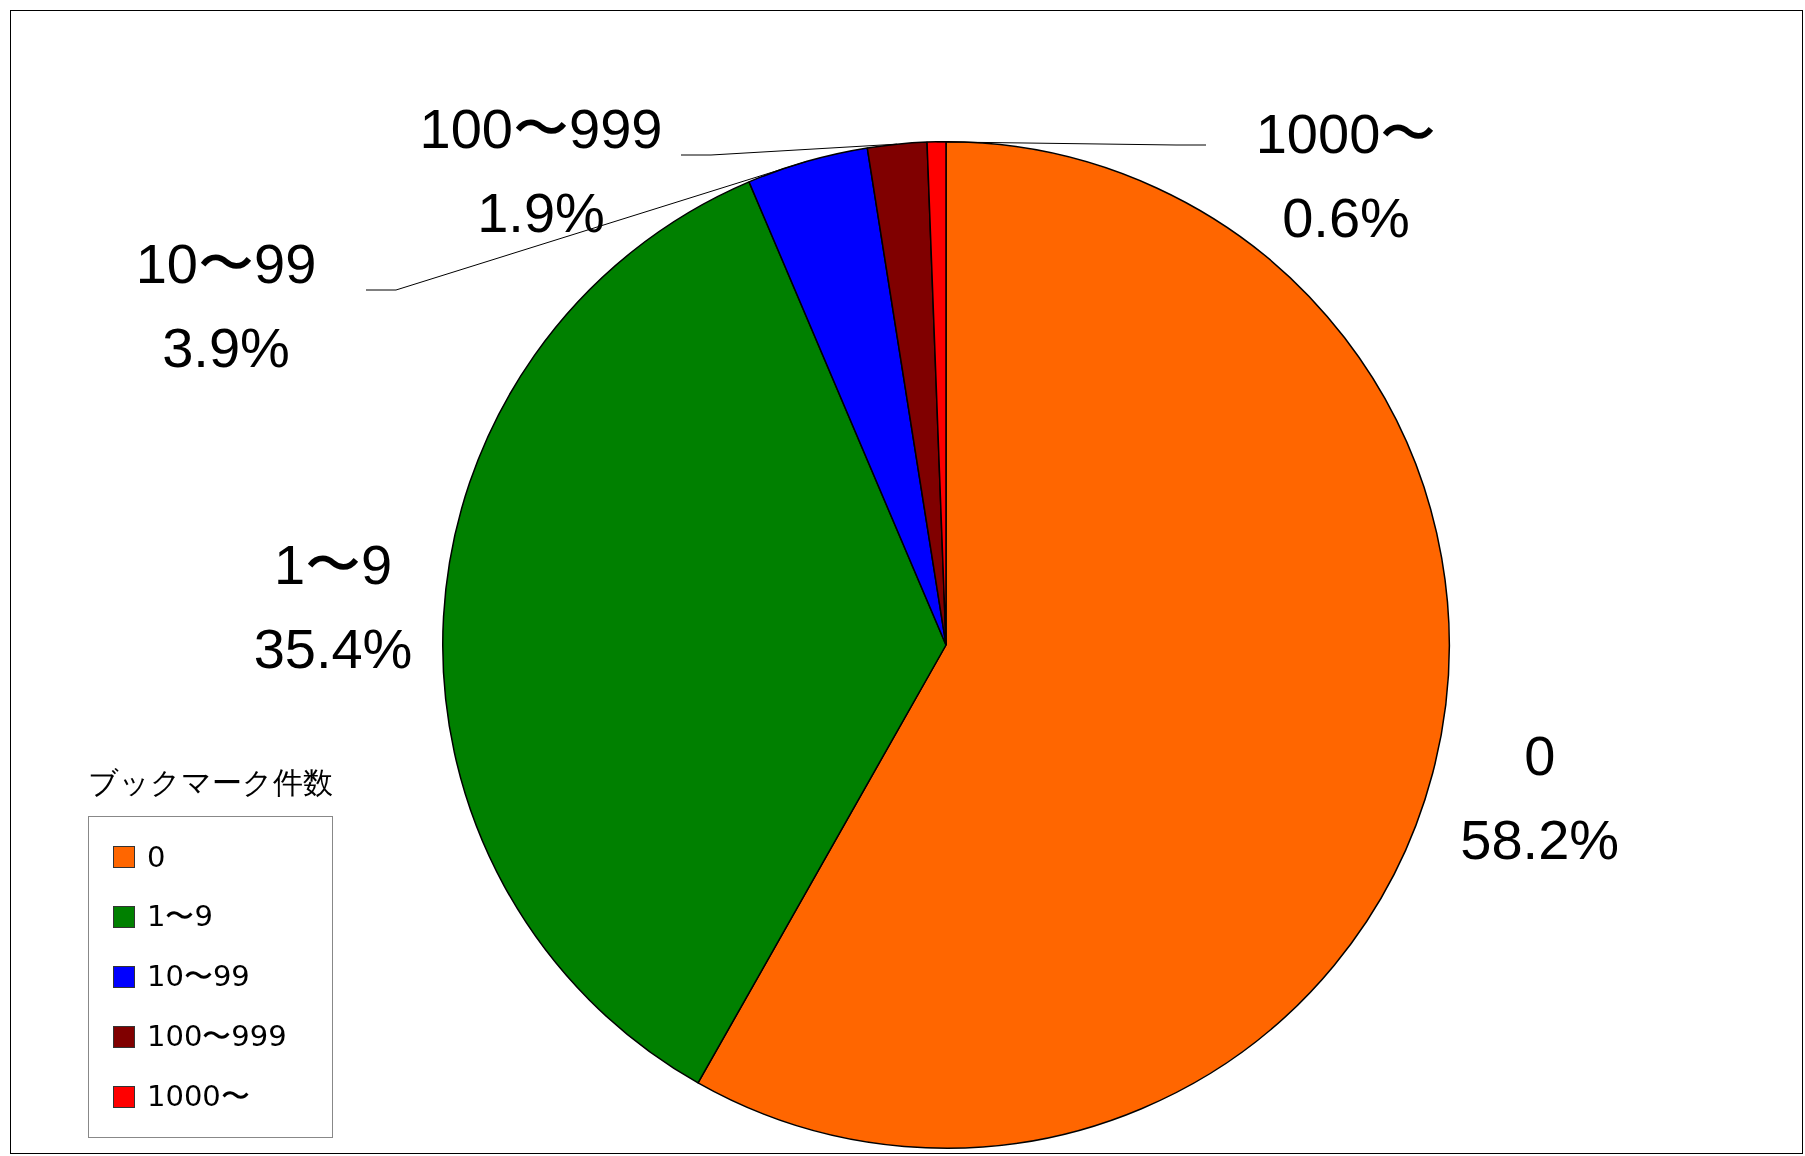 The height and width of the screenshot is (1156, 1805). What do you see at coordinates (217, 1036) in the screenshot?
I see `legend-label: 100〜999` at bounding box center [217, 1036].